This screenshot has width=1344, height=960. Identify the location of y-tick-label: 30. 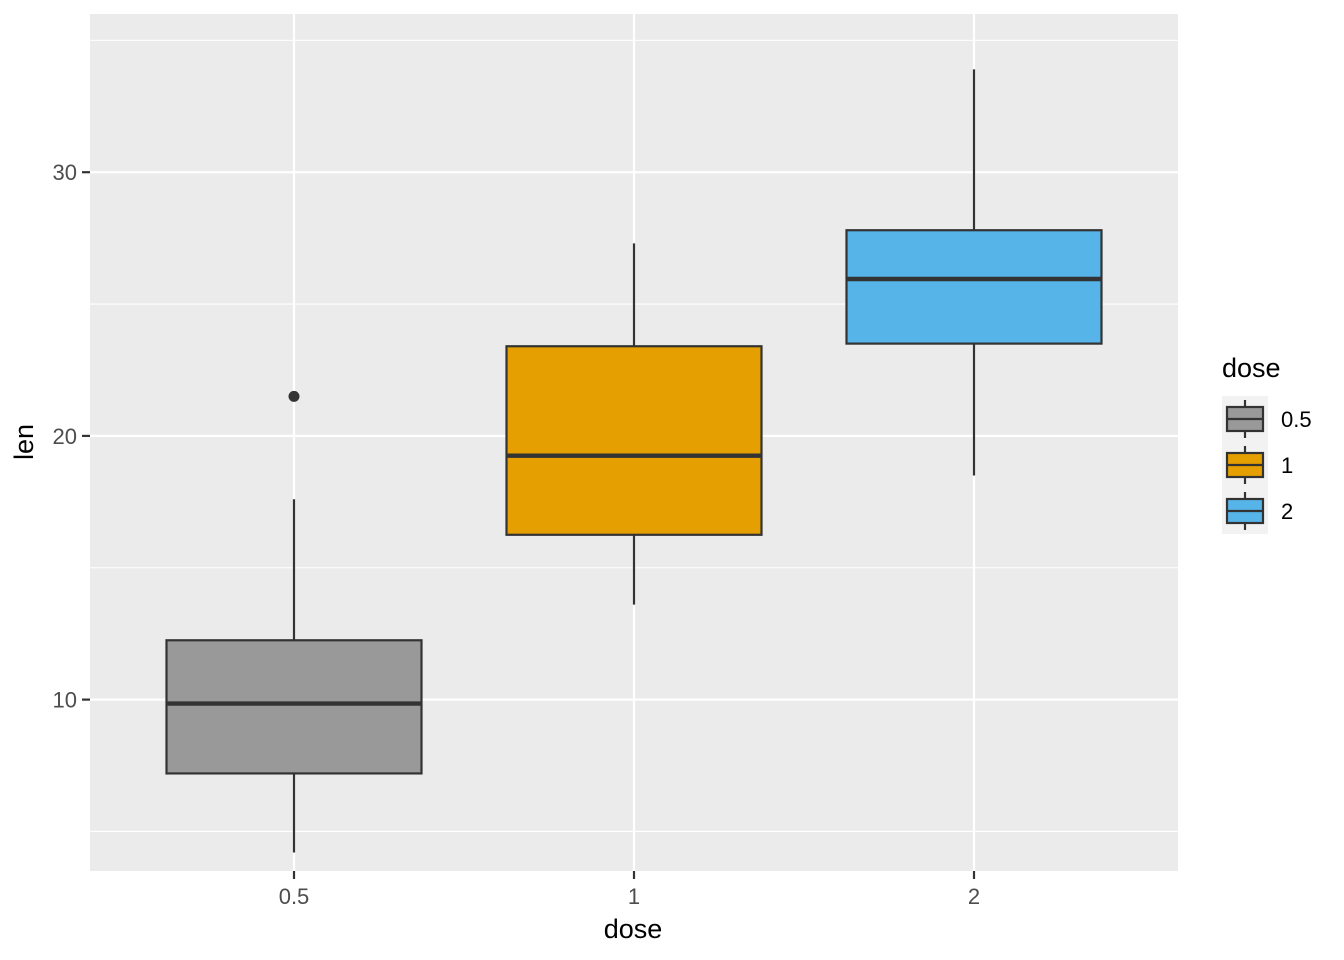
(65, 172).